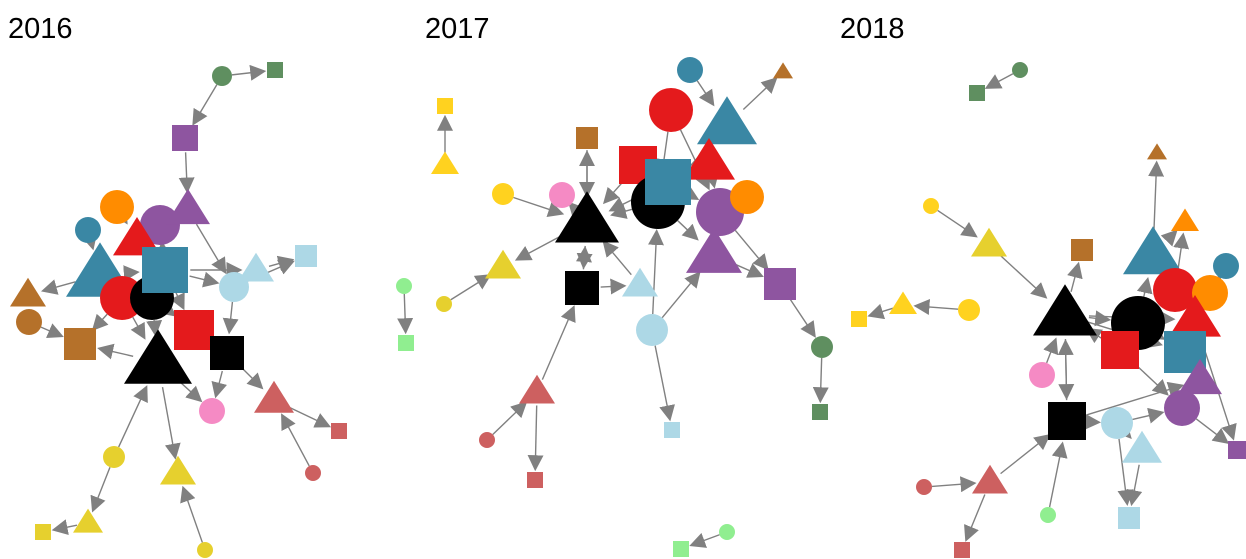  I want to click on panel-title: 2018, so click(872, 29).